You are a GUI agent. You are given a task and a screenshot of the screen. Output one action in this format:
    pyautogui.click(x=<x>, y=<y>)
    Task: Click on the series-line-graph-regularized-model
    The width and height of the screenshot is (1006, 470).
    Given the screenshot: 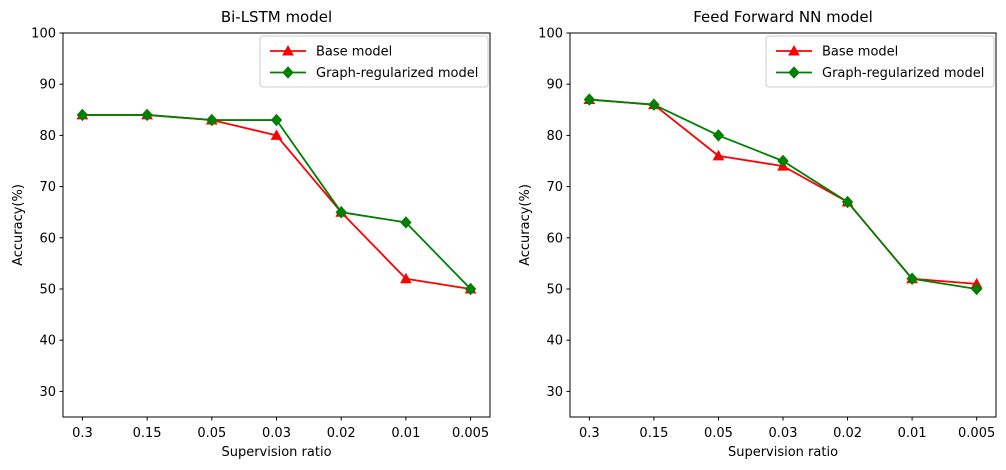 What is the action you would take?
    pyautogui.click(x=277, y=202)
    